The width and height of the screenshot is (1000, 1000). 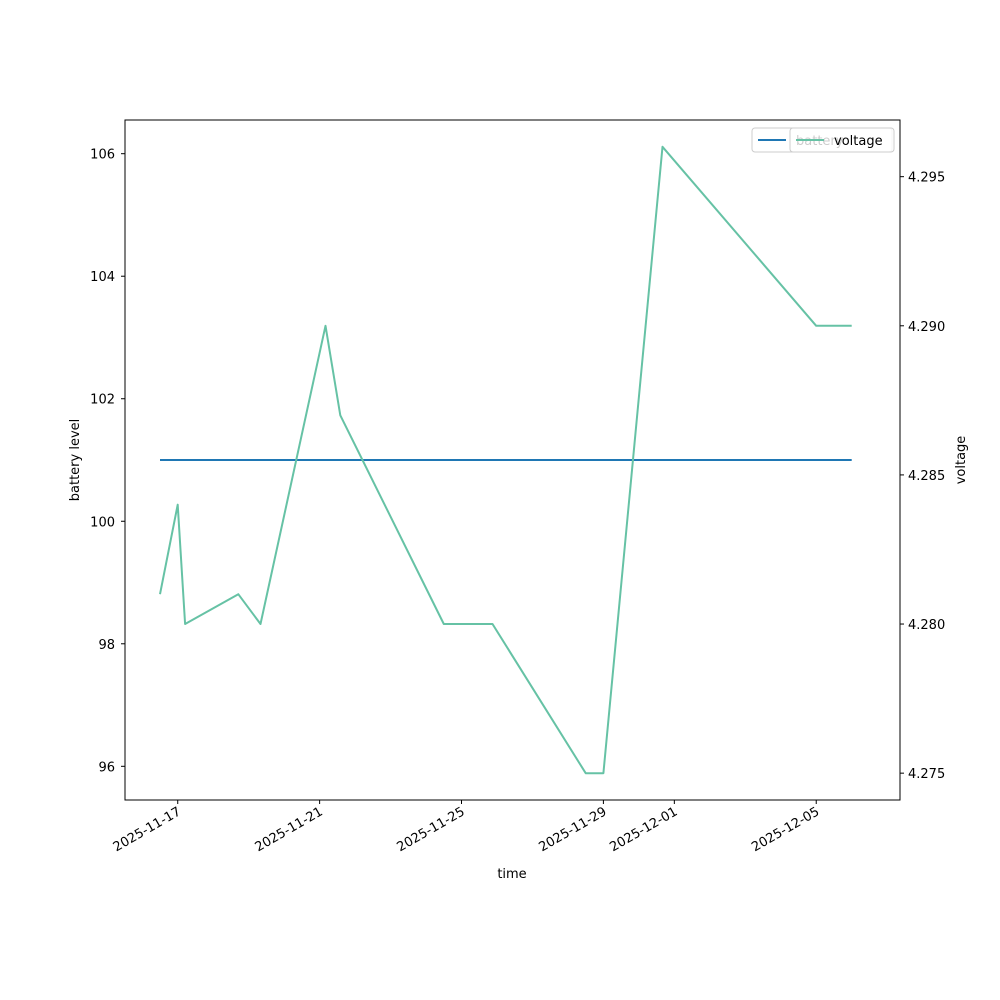 I want to click on legend-voltage: voltage, so click(x=842, y=140).